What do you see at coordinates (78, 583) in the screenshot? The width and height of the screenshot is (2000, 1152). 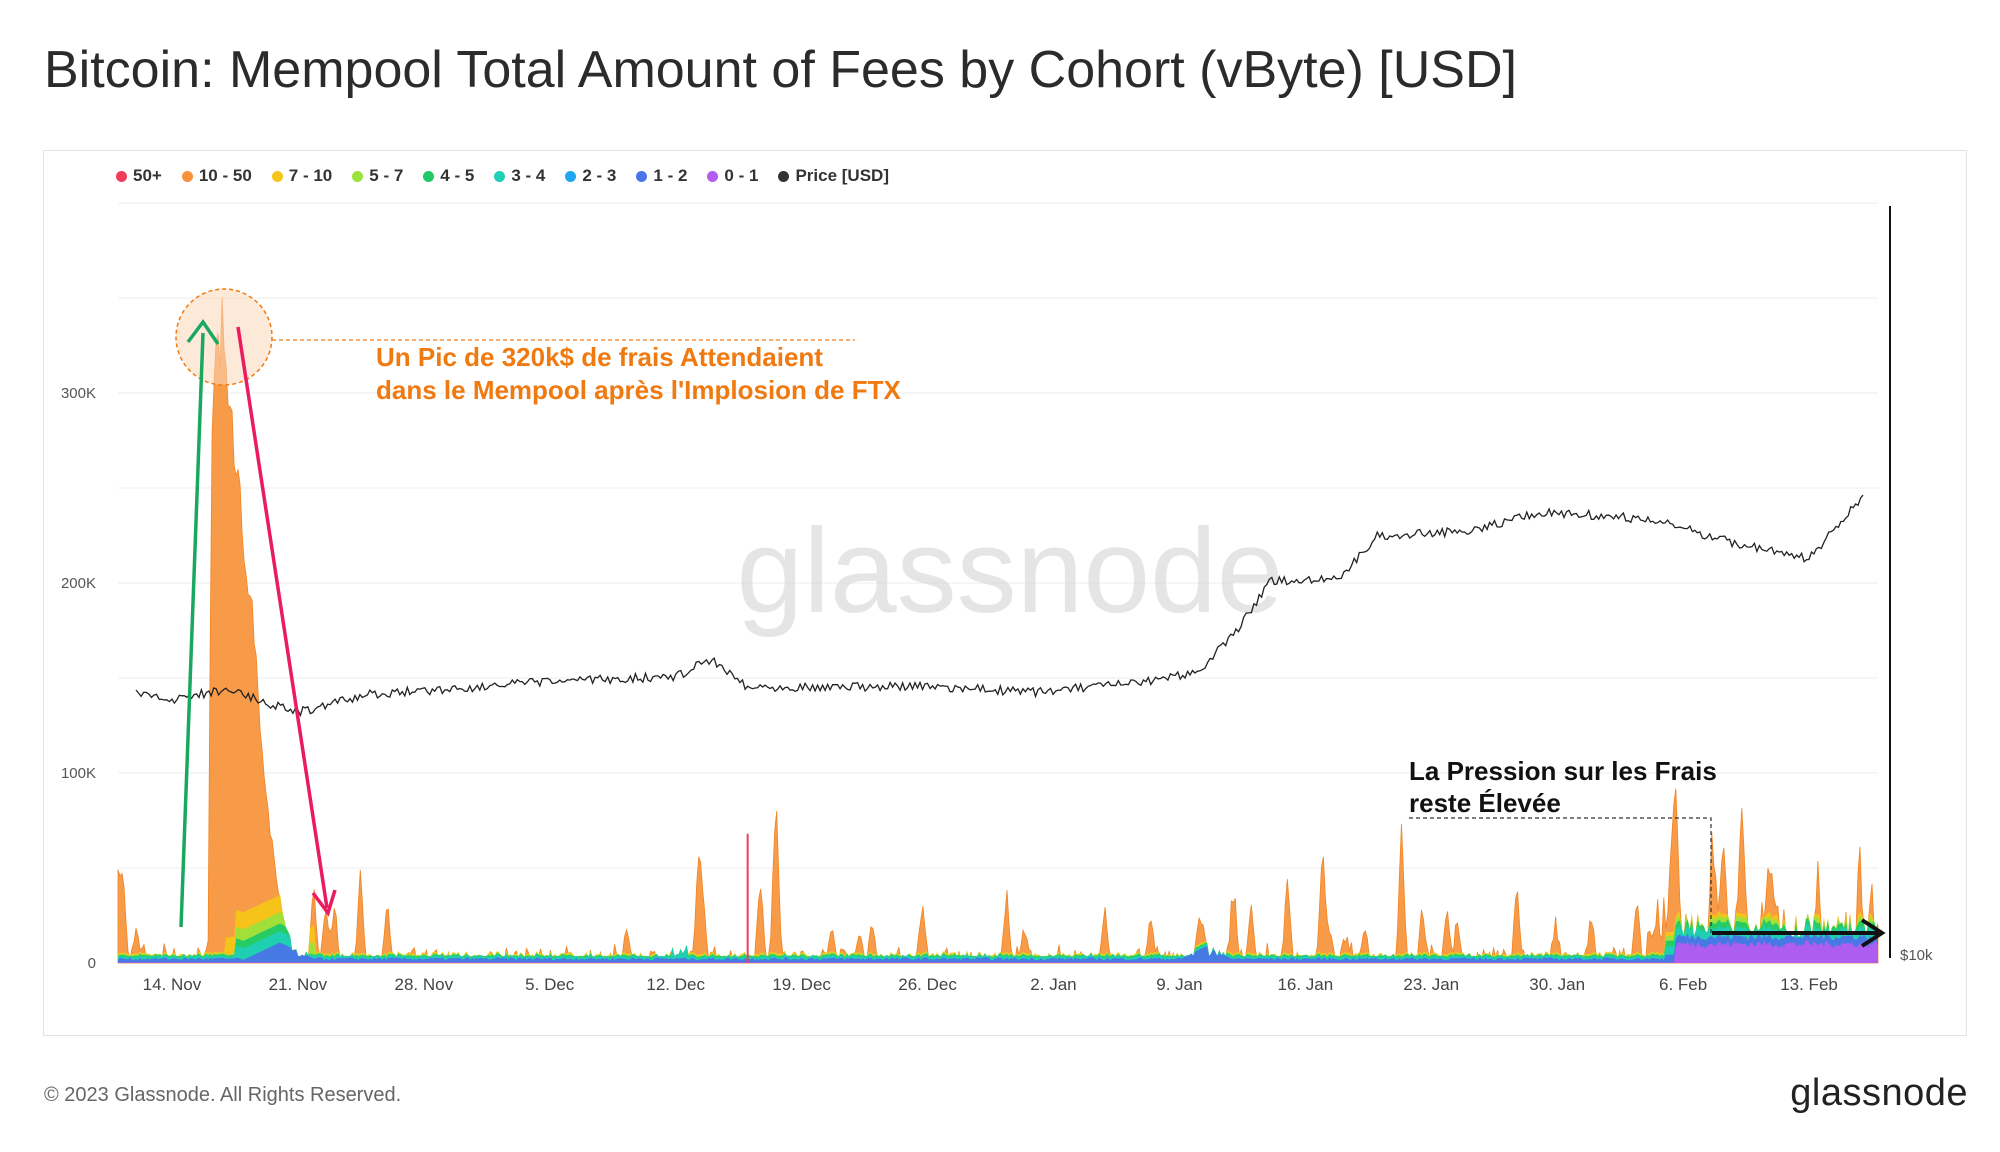 I see `y-tick-label: 200K` at bounding box center [78, 583].